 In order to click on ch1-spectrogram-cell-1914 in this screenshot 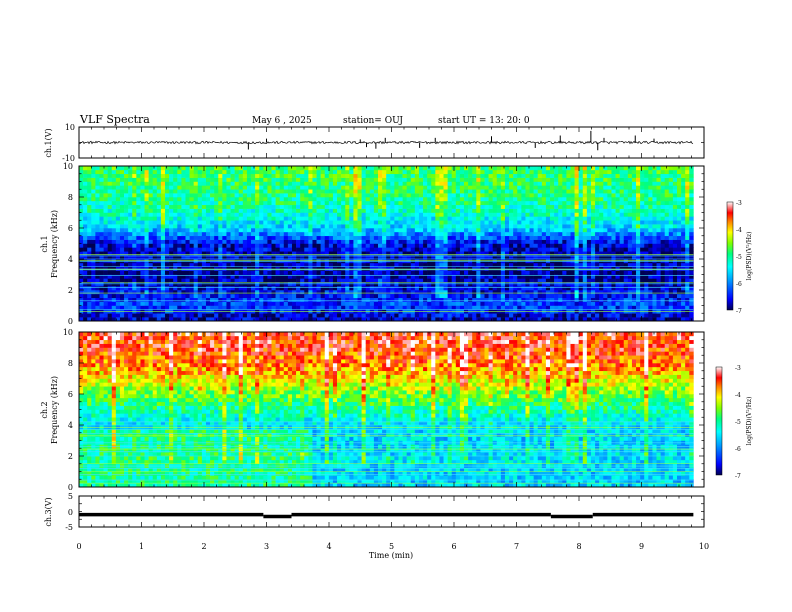, I will do `click(273, 187)`.